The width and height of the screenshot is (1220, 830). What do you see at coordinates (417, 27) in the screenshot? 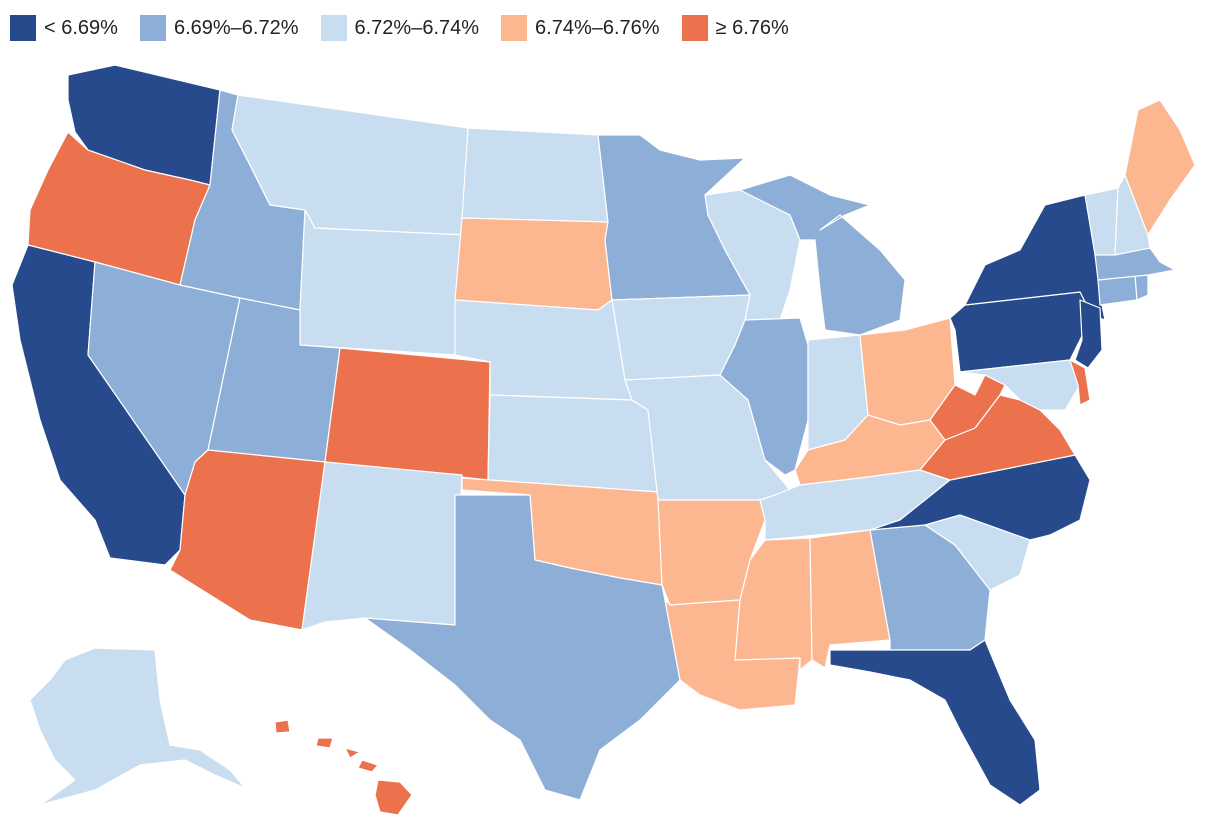
I see `legend-label: 6.72%–6.74%` at bounding box center [417, 27].